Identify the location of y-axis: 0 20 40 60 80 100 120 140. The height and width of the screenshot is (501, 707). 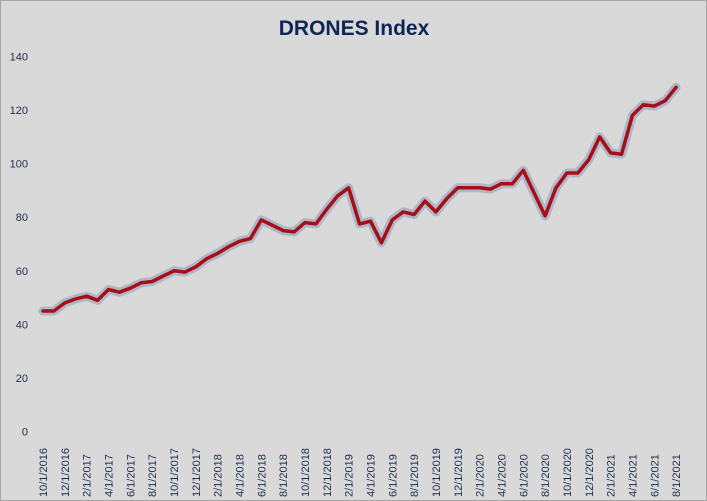
(19, 245).